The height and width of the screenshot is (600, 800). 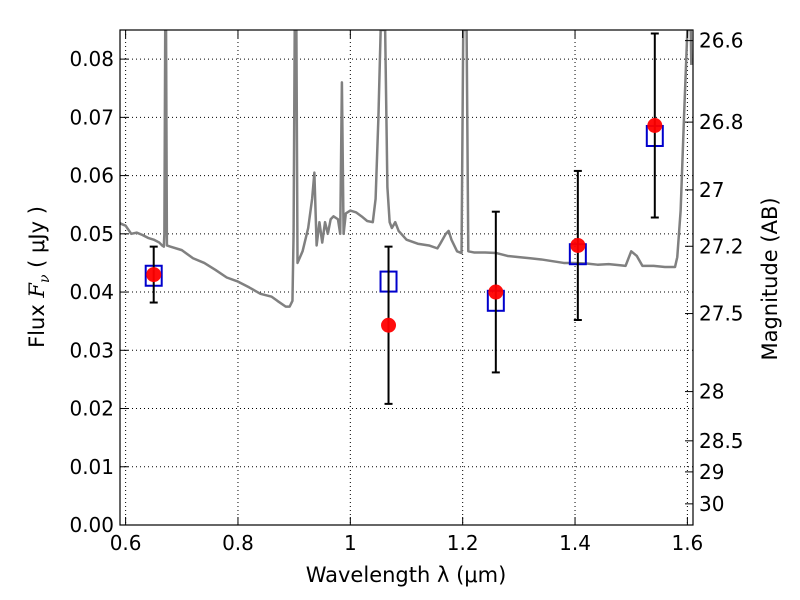 What do you see at coordinates (91, 292) in the screenshot?
I see `y-tick-label: 0.04` at bounding box center [91, 292].